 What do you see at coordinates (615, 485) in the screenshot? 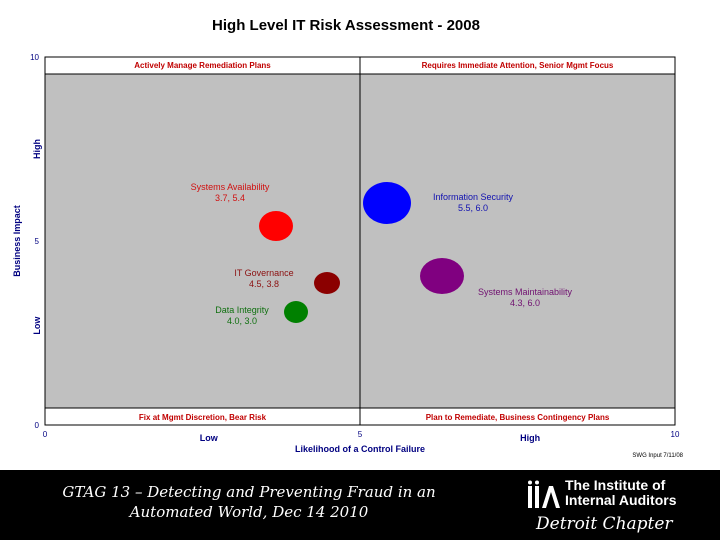
I see `iia-name-line-1: The Institute of` at bounding box center [615, 485].